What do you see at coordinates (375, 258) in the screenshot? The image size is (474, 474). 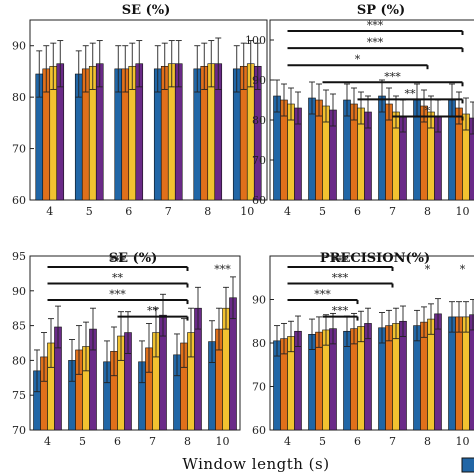 I see `panel-title: PRECISION(%)` at bounding box center [375, 258].